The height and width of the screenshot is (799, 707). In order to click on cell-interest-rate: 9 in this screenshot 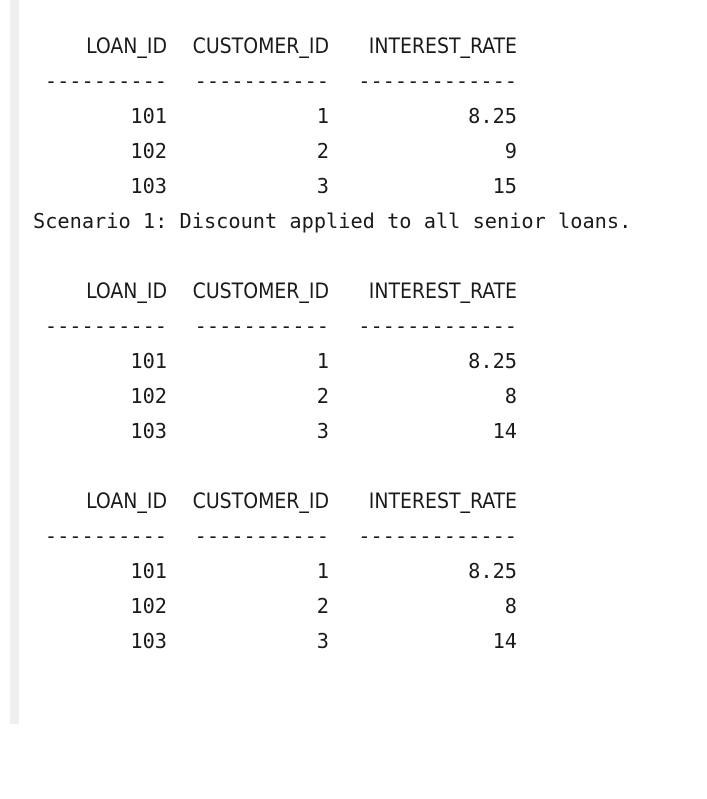, I will do `click(510, 151)`.